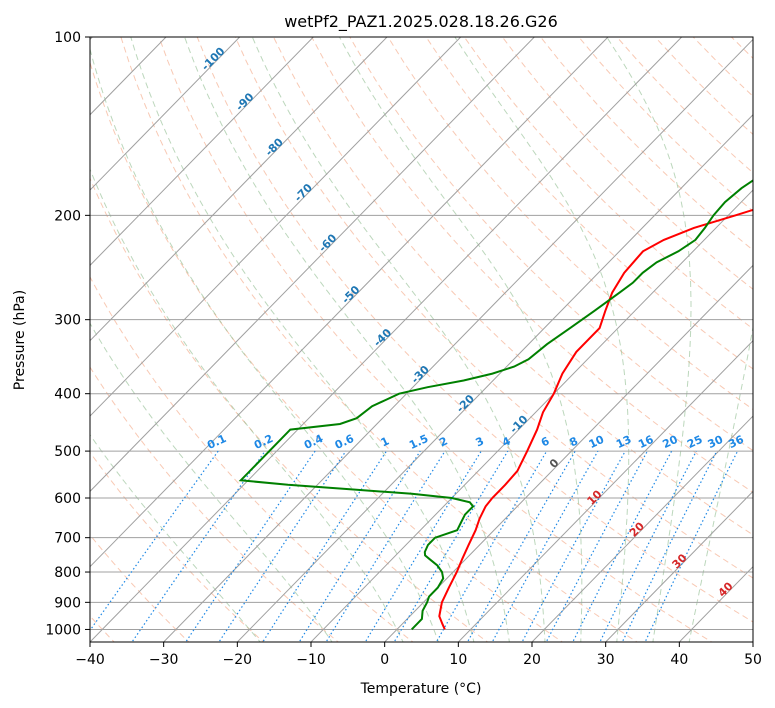 The width and height of the screenshot is (775, 708). I want to click on mixing-ratio-label: 16, so click(646, 442).